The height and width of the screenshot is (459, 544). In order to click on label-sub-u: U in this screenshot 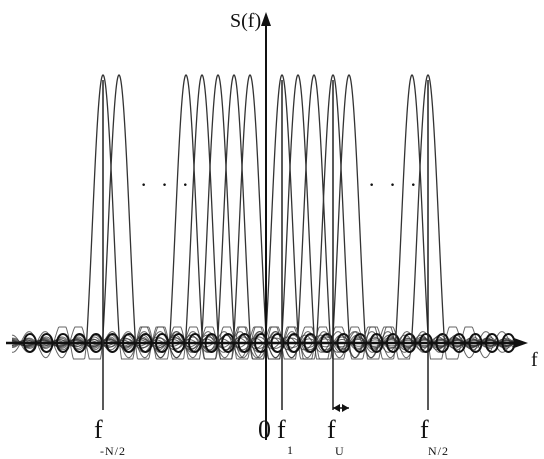, I will do `click(340, 451)`.